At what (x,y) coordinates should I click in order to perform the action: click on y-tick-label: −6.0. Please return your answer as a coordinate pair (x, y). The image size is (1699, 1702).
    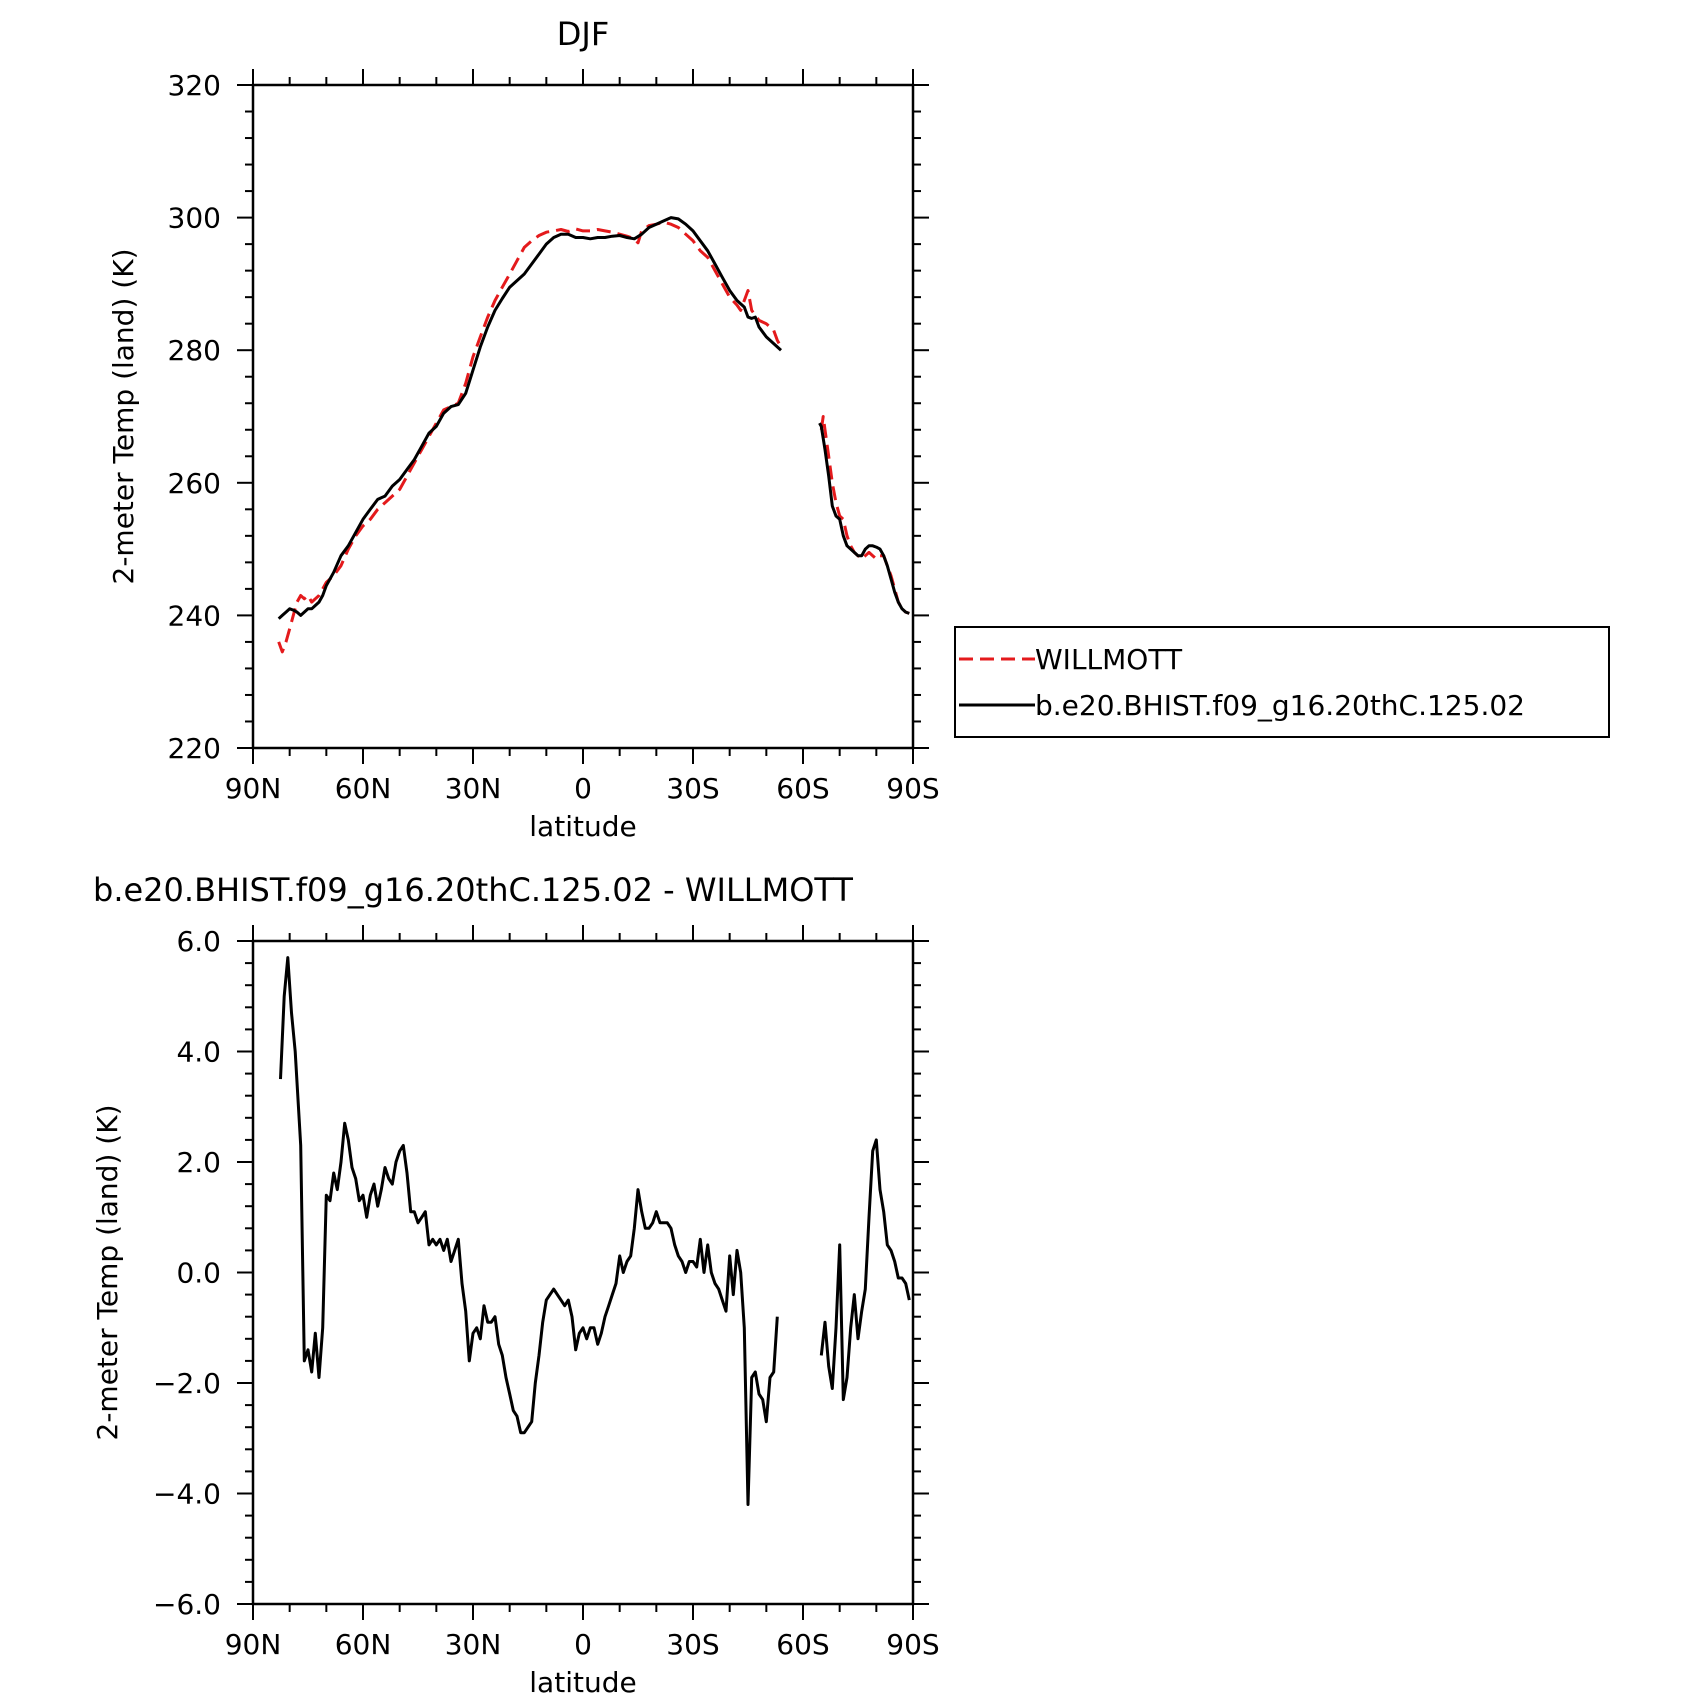
    Looking at the image, I should click on (187, 1604).